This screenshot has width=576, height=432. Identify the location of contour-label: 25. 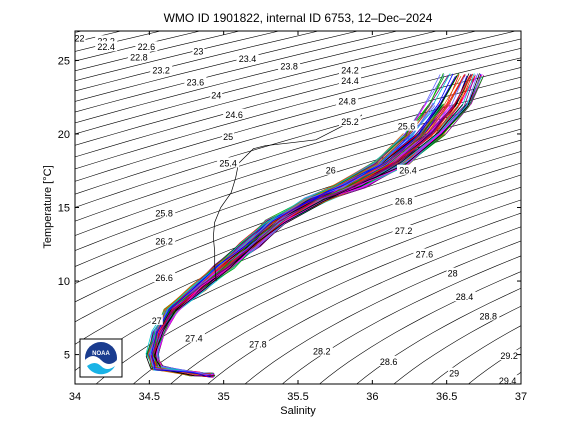
(228, 137).